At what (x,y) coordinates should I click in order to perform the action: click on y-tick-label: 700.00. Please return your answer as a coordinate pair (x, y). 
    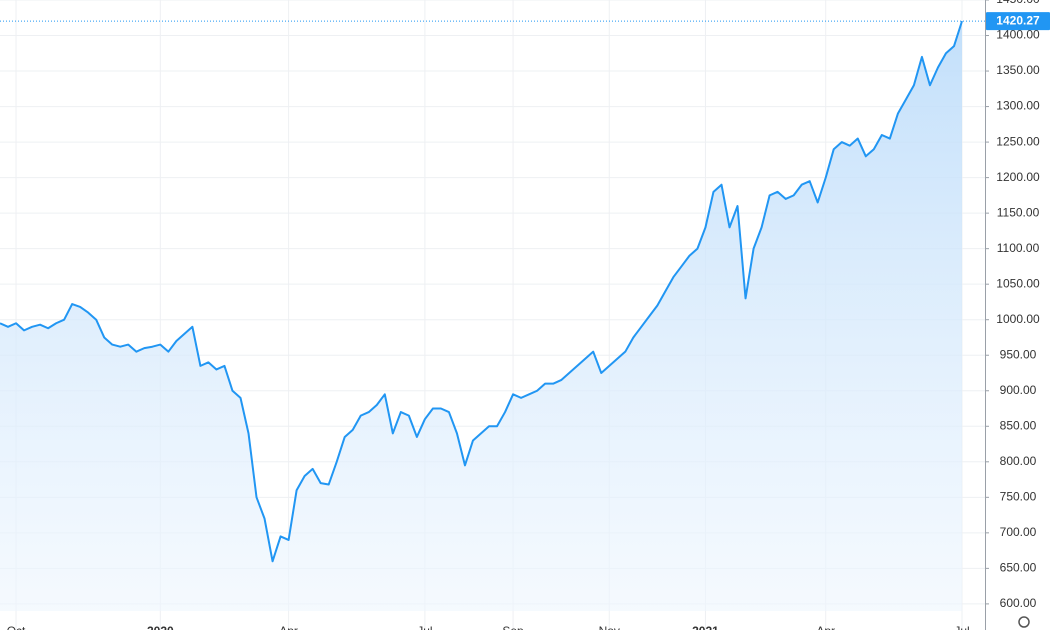
    Looking at the image, I should click on (1018, 532).